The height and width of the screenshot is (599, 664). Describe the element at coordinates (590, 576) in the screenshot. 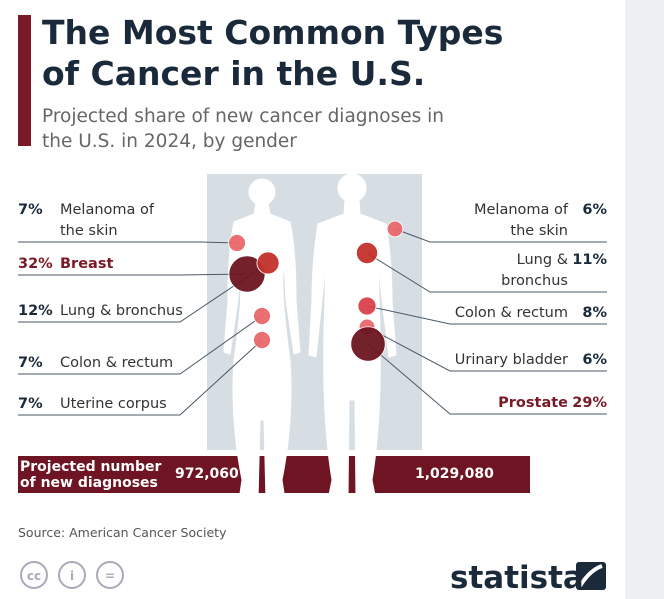

I see `brand-icon-mark` at that location.